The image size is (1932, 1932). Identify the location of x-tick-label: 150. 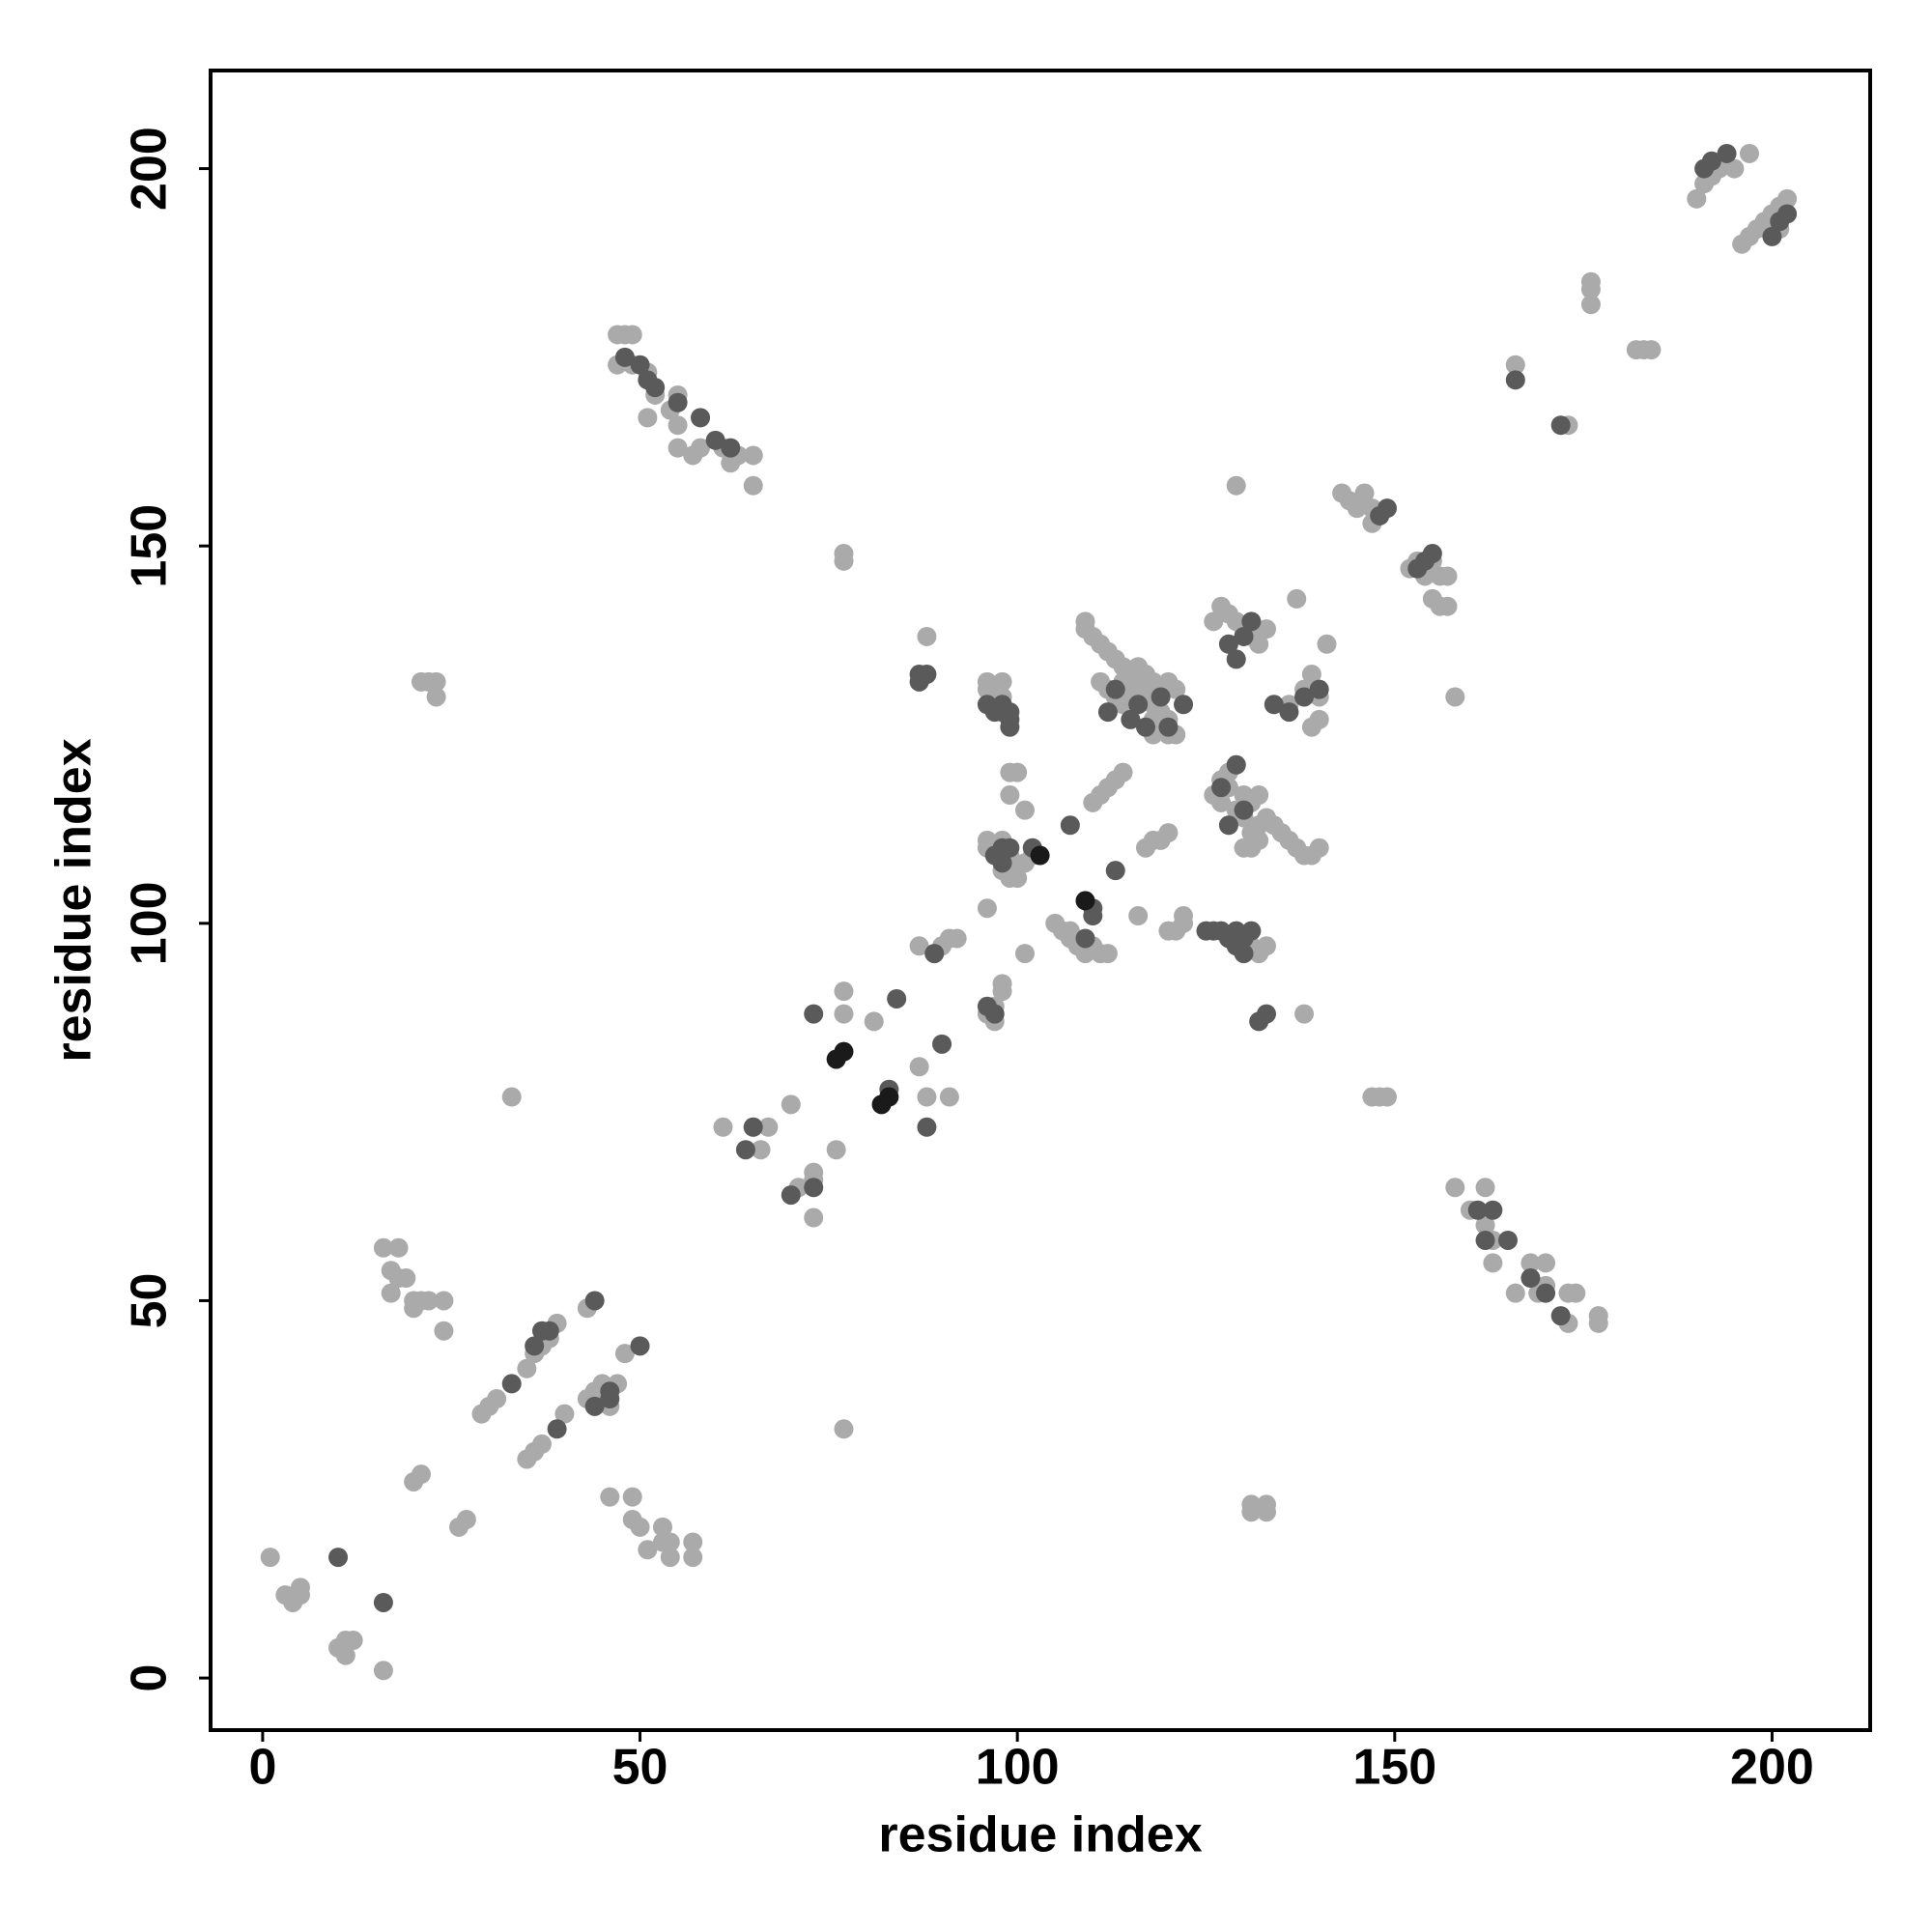
(1394, 1768).